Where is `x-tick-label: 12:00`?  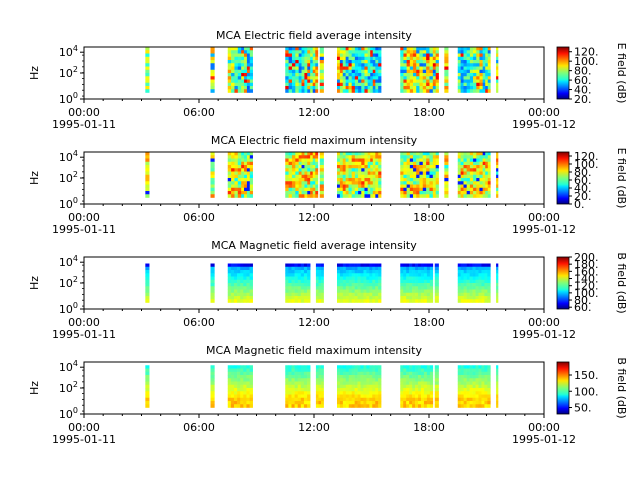
x-tick-label: 12:00 is located at coordinates (314, 322).